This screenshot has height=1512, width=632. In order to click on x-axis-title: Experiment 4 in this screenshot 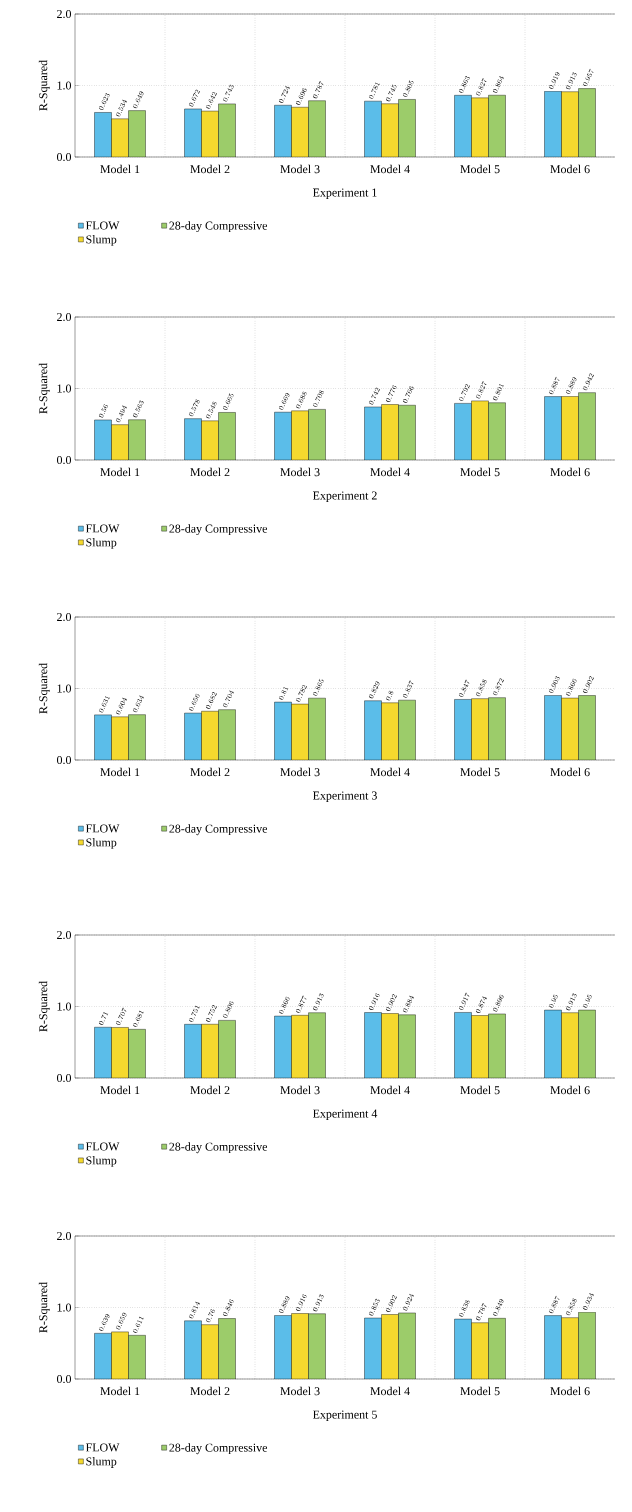, I will do `click(345, 1114)`.